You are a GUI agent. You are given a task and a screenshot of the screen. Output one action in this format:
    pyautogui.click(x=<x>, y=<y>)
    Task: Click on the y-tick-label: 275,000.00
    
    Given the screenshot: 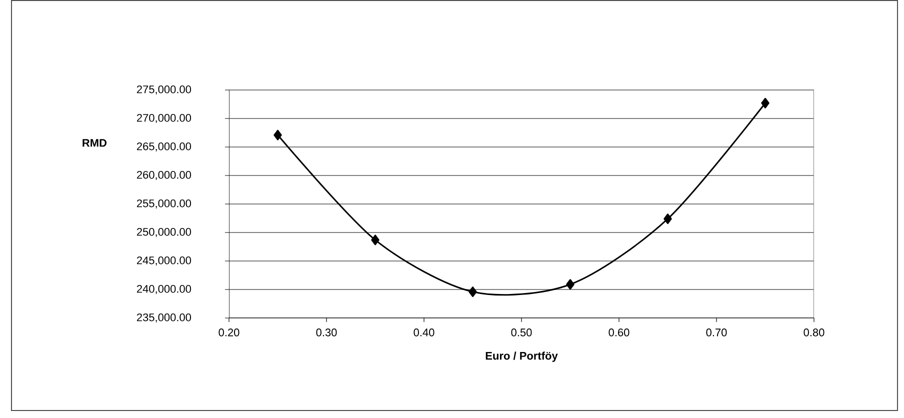 What is the action you would take?
    pyautogui.click(x=164, y=90)
    